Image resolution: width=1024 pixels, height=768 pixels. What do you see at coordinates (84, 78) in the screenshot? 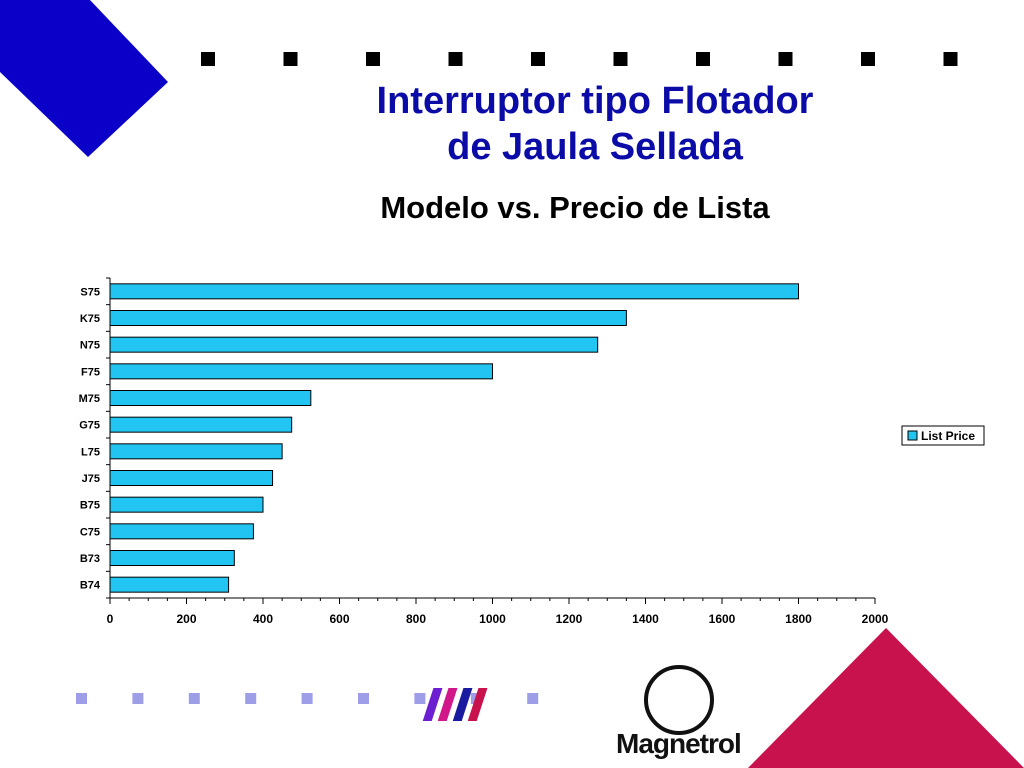
I see `corner-triangle-top-left` at bounding box center [84, 78].